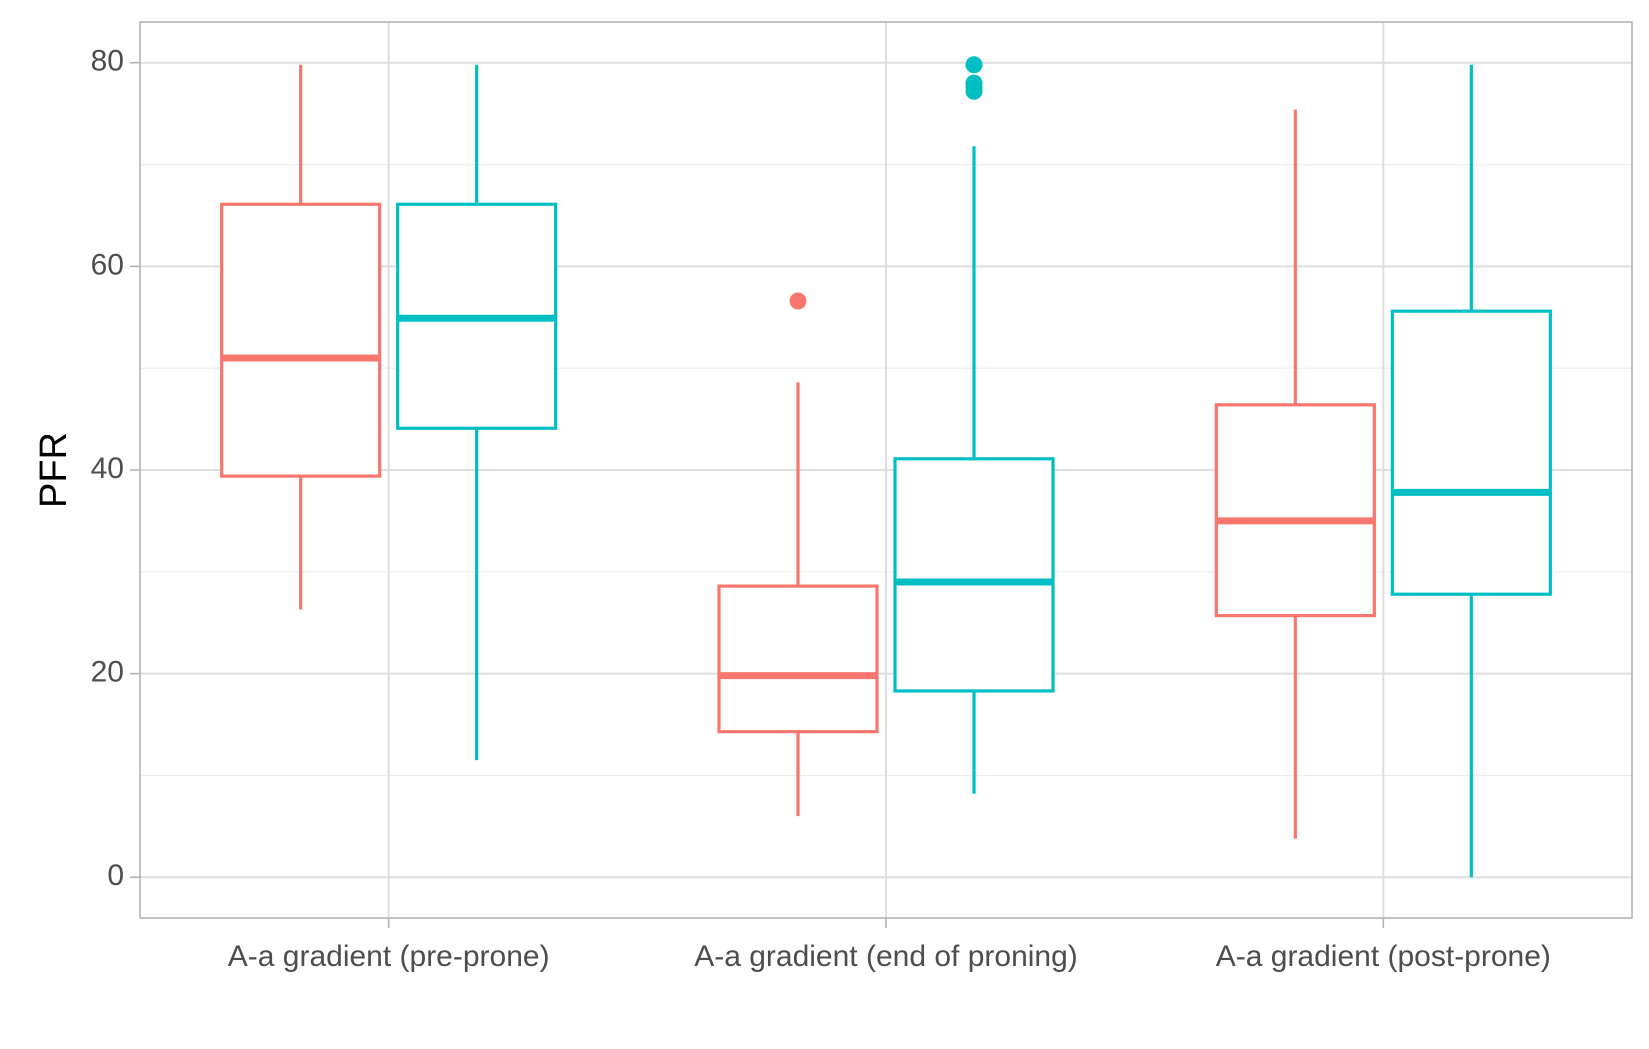  What do you see at coordinates (115, 875) in the screenshot?
I see `y-tick-label: 0` at bounding box center [115, 875].